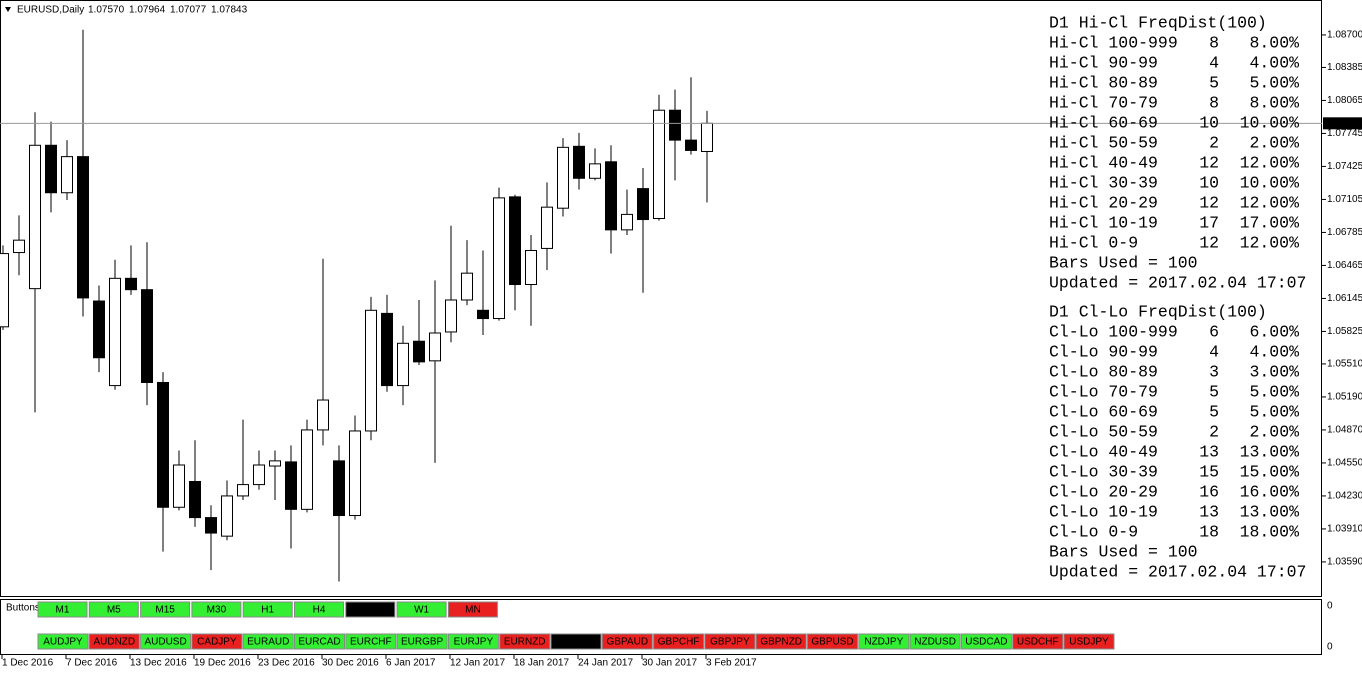  Describe the element at coordinates (541, 663) in the screenshot. I see `x-tick-label: 18 Jan 2017` at that location.